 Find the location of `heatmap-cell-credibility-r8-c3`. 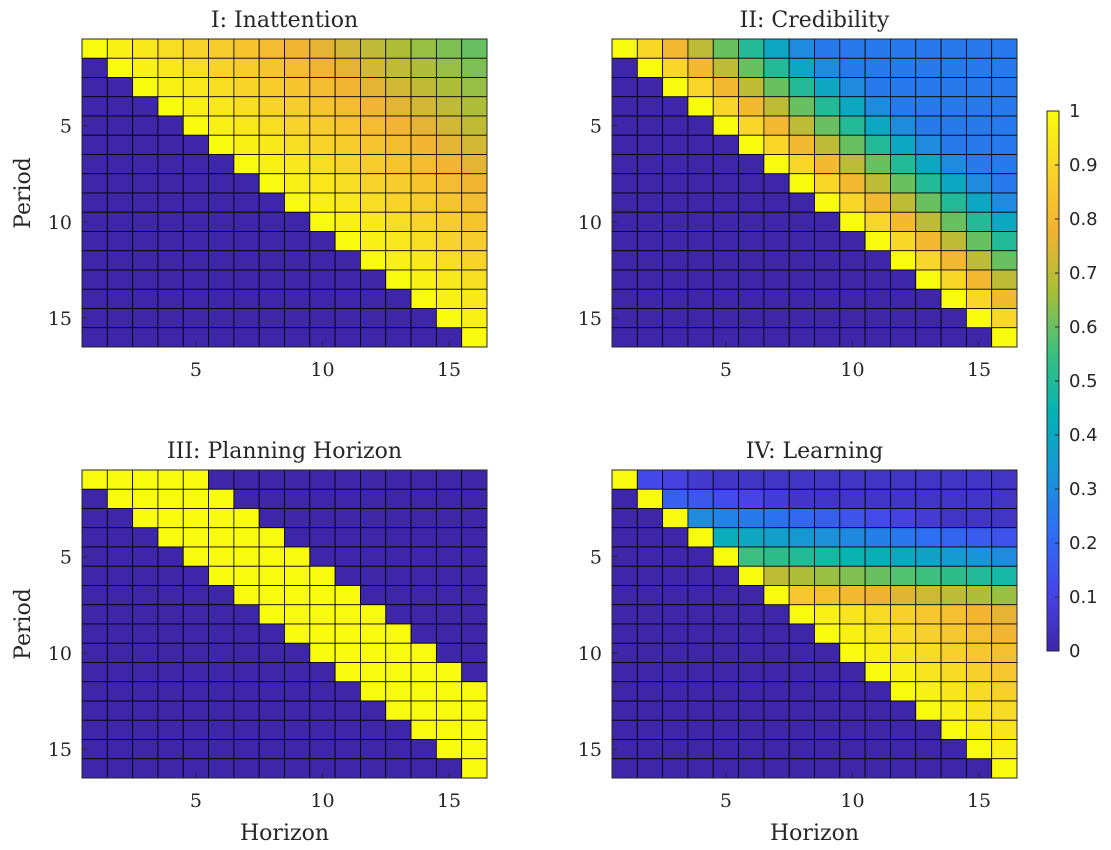

heatmap-cell-credibility-r8-c3 is located at coordinates (675, 183).